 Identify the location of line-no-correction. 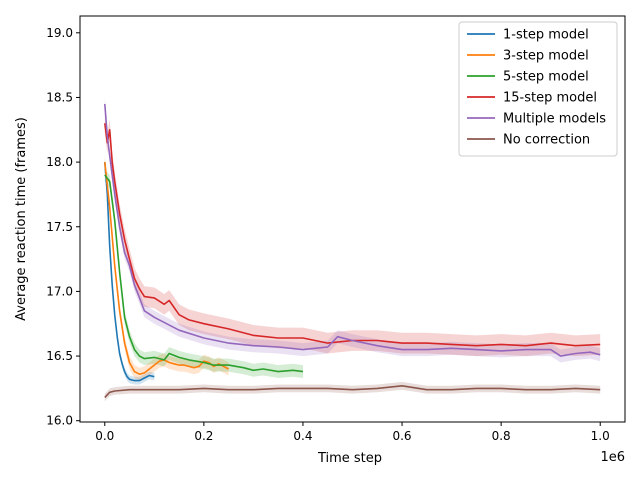
(352, 391).